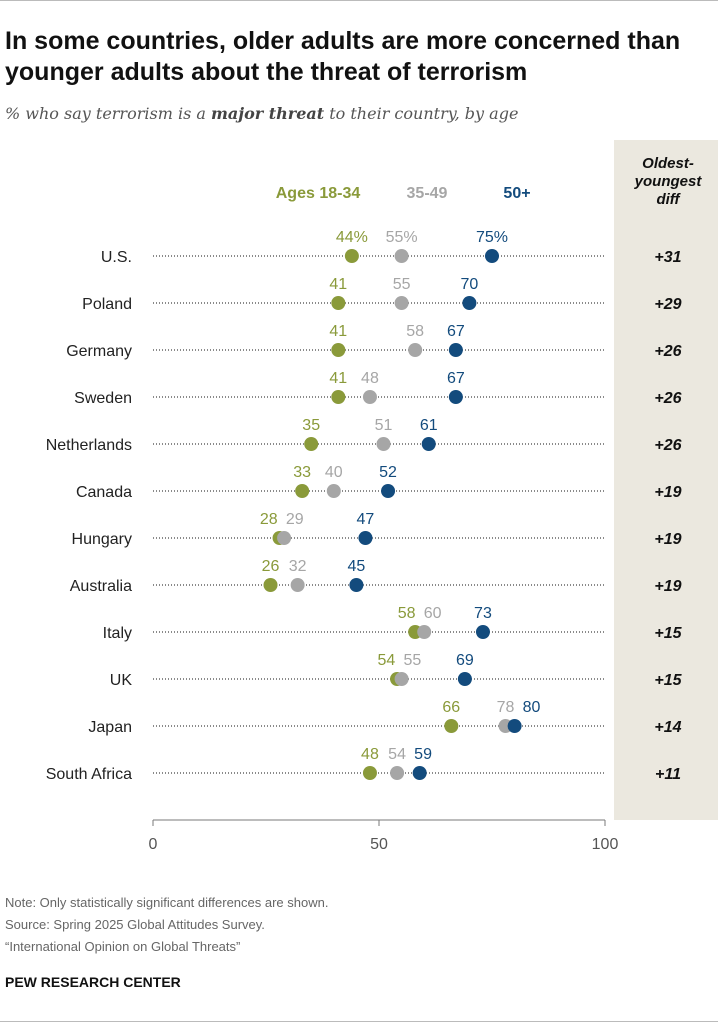  What do you see at coordinates (357, 566) in the screenshot?
I see `value-label-old: 45` at bounding box center [357, 566].